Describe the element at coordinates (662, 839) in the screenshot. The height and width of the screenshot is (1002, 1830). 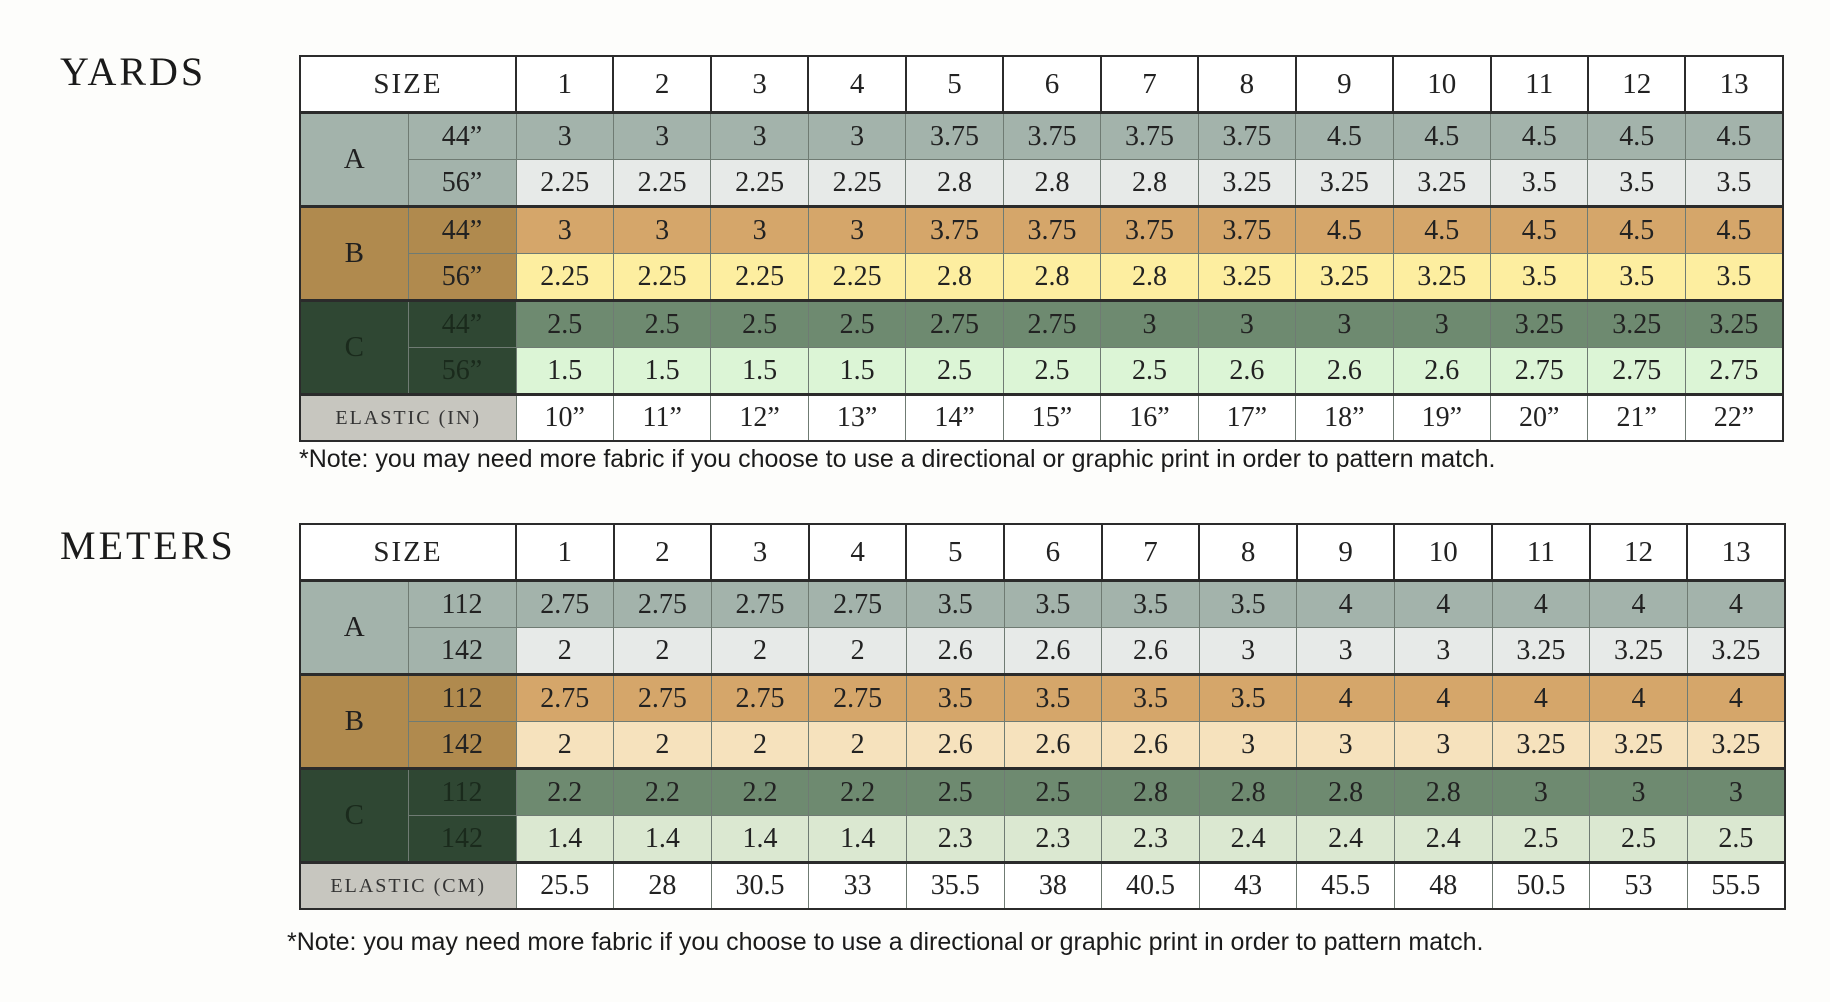
I see `fabric-amount-cell: 1.4` at that location.